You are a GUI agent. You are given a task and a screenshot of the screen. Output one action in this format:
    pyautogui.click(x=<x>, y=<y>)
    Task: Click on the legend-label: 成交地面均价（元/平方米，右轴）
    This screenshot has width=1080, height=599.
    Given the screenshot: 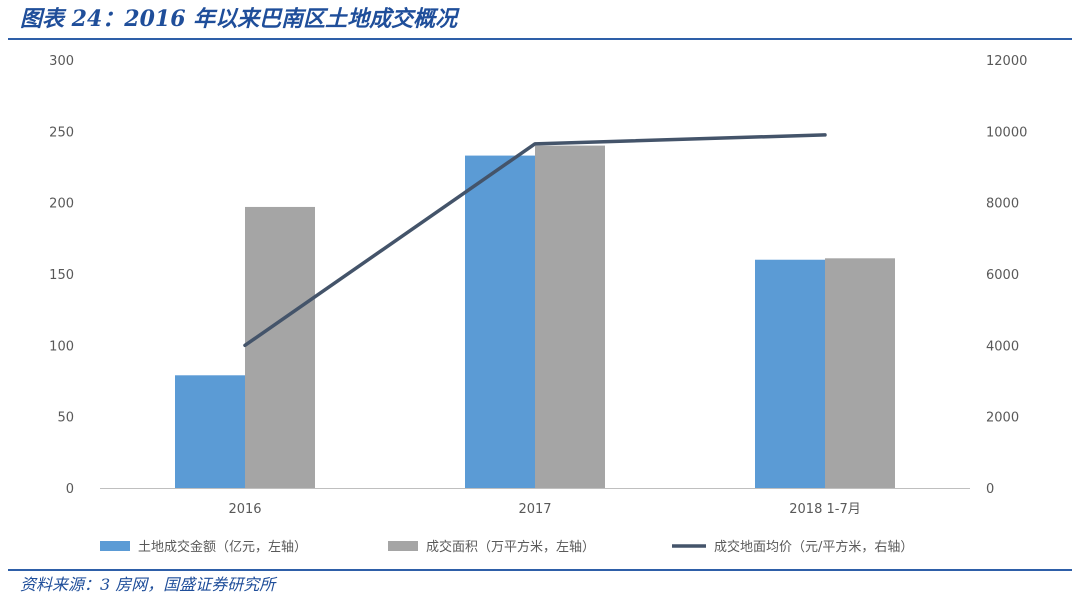 What is the action you would take?
    pyautogui.click(x=813, y=547)
    